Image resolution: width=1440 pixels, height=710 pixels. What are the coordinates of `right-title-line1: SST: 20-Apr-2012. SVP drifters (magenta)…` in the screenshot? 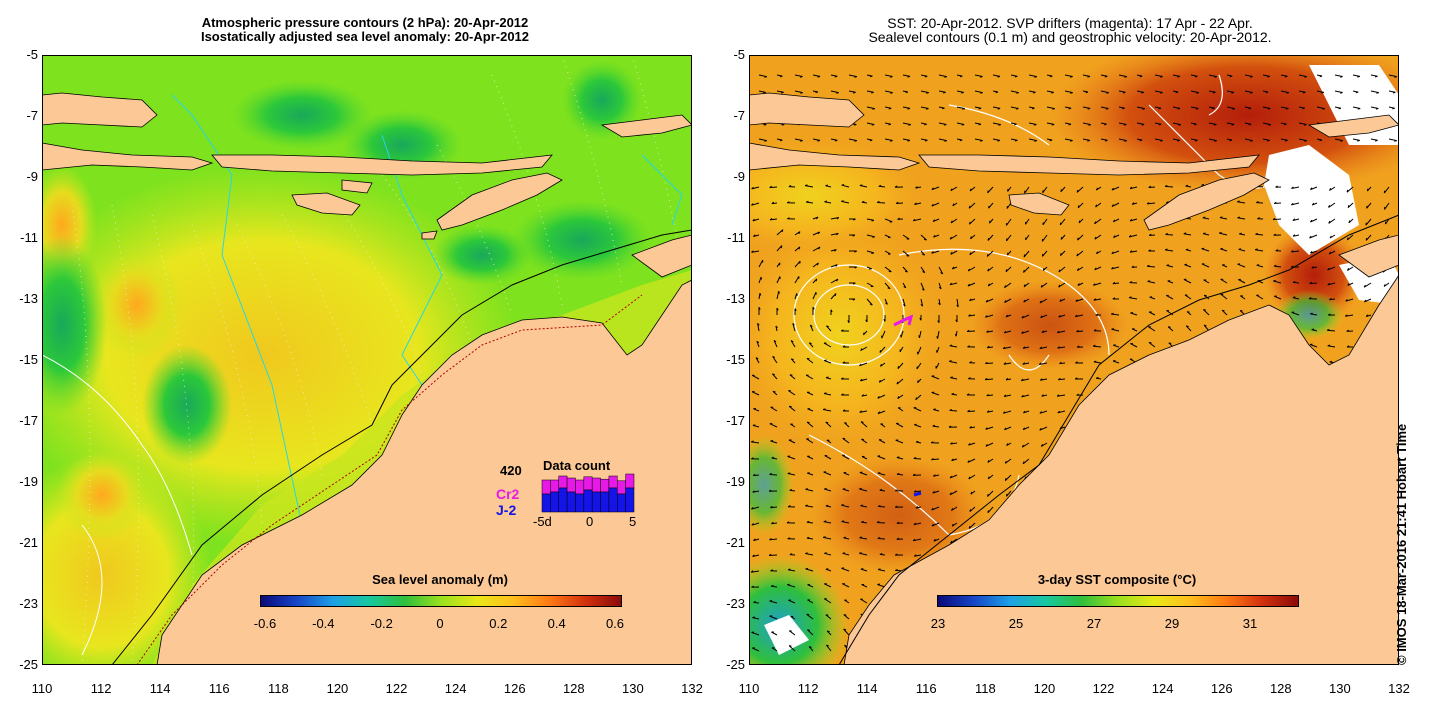 It's located at (1070, 23).